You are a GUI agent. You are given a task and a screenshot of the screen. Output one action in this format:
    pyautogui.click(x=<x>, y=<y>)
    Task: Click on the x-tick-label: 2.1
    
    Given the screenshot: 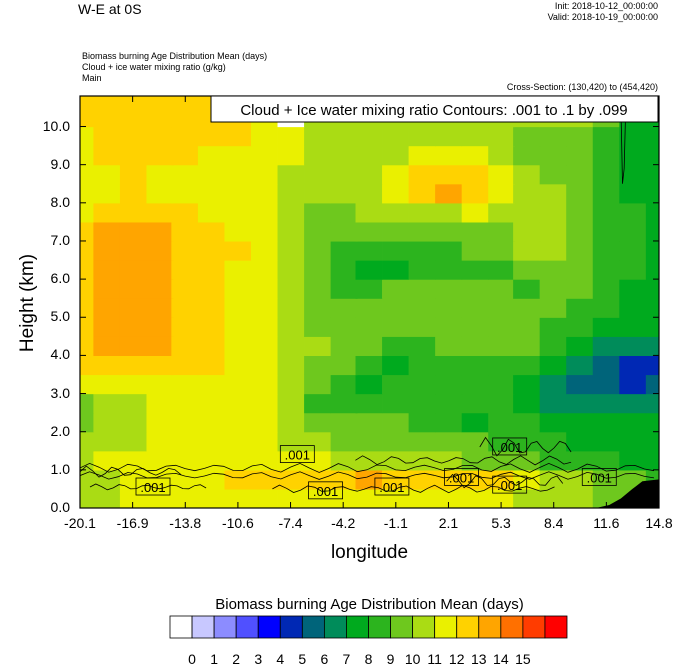 What is the action you would take?
    pyautogui.click(x=448, y=523)
    